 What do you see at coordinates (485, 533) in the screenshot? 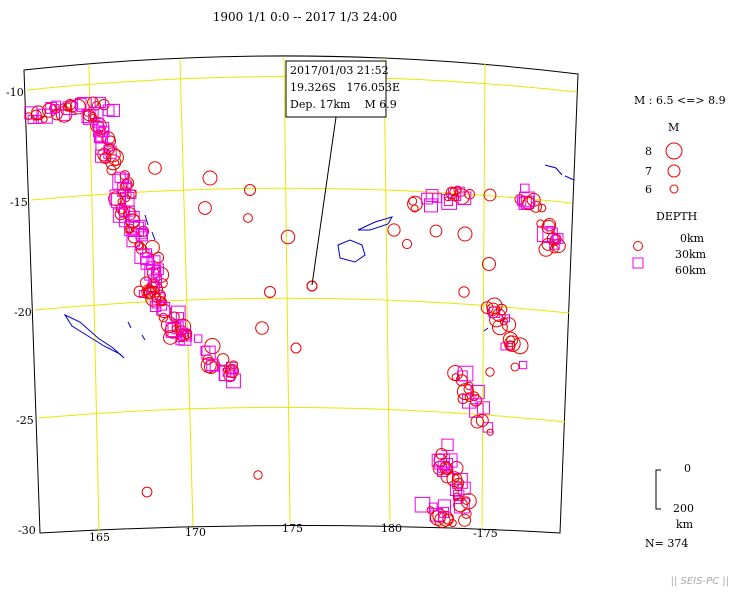
I see `lon-label-m175: -175` at bounding box center [485, 533].